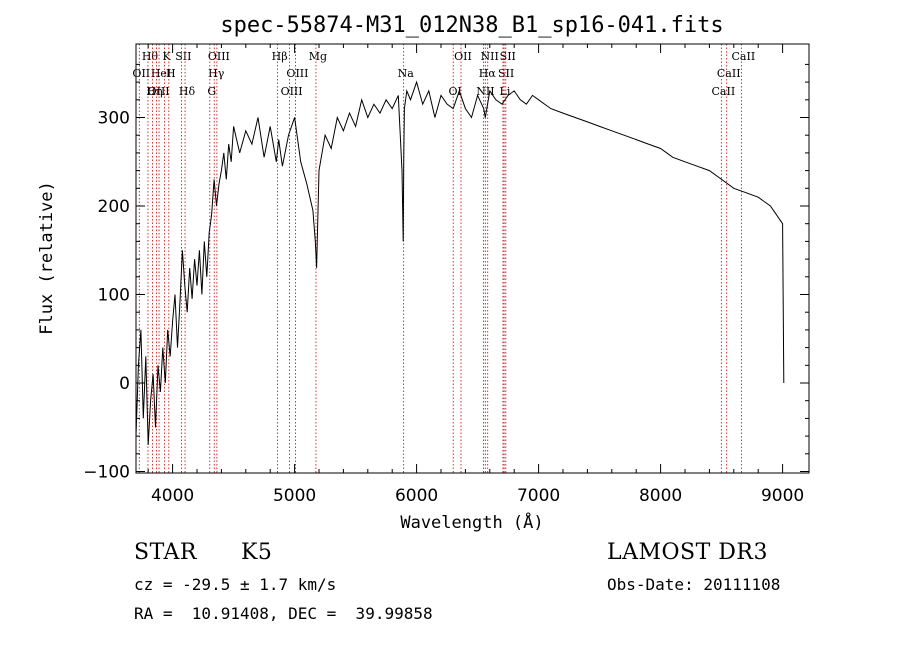 The width and height of the screenshot is (900, 649). I want to click on spectral-line-label: Hδ, so click(187, 91).